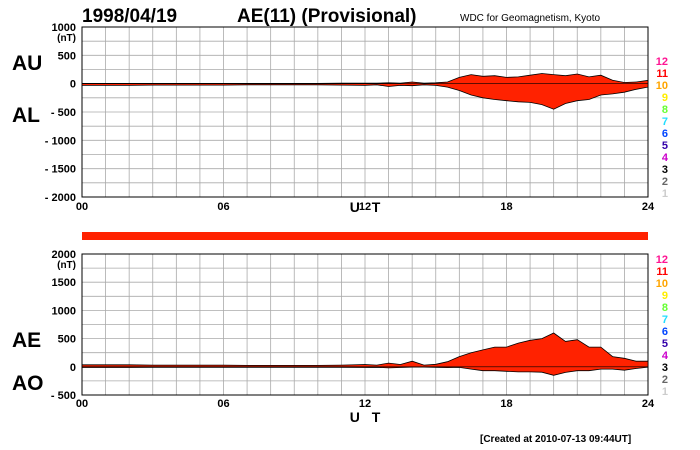 This screenshot has width=700, height=450. What do you see at coordinates (60, 198) in the screenshot?
I see `y-tick-label: - 2000` at bounding box center [60, 198].